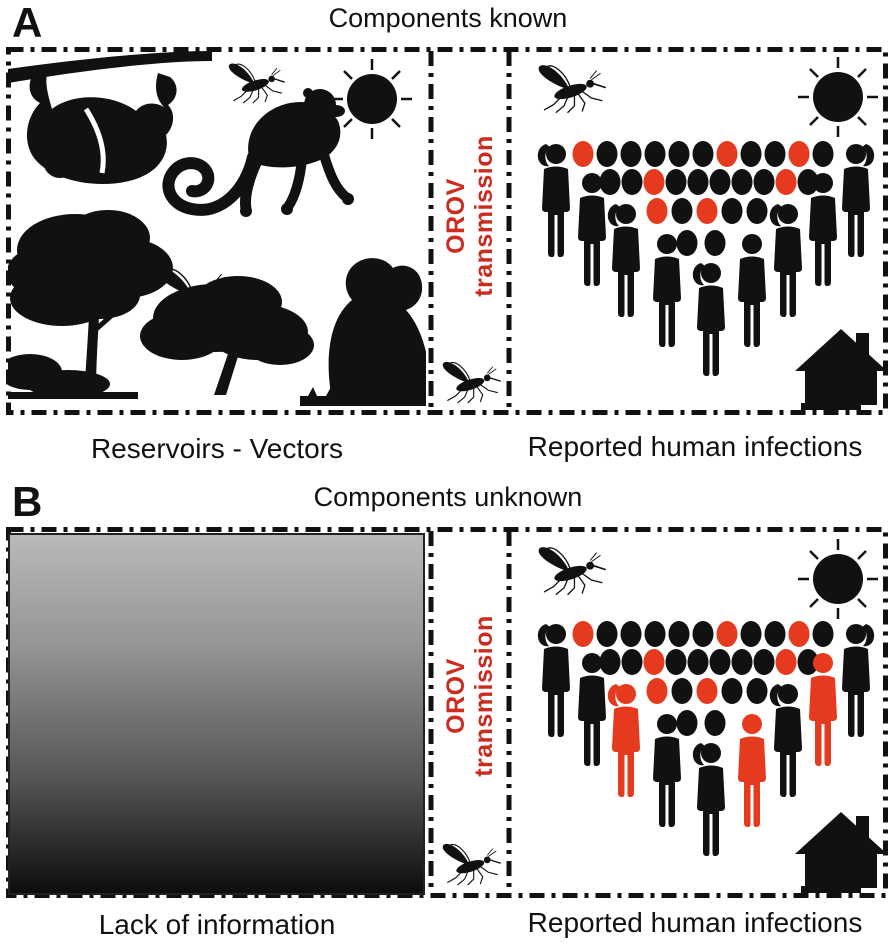 Image resolution: width=896 pixels, height=947 pixels. What do you see at coordinates (258, 152) in the screenshot?
I see `spider-monkey-icon` at bounding box center [258, 152].